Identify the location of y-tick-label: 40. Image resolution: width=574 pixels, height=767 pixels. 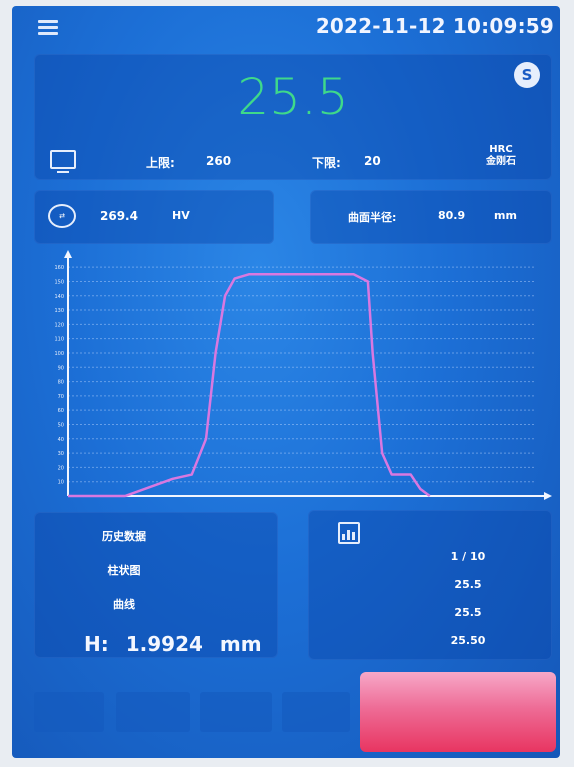
(61, 440).